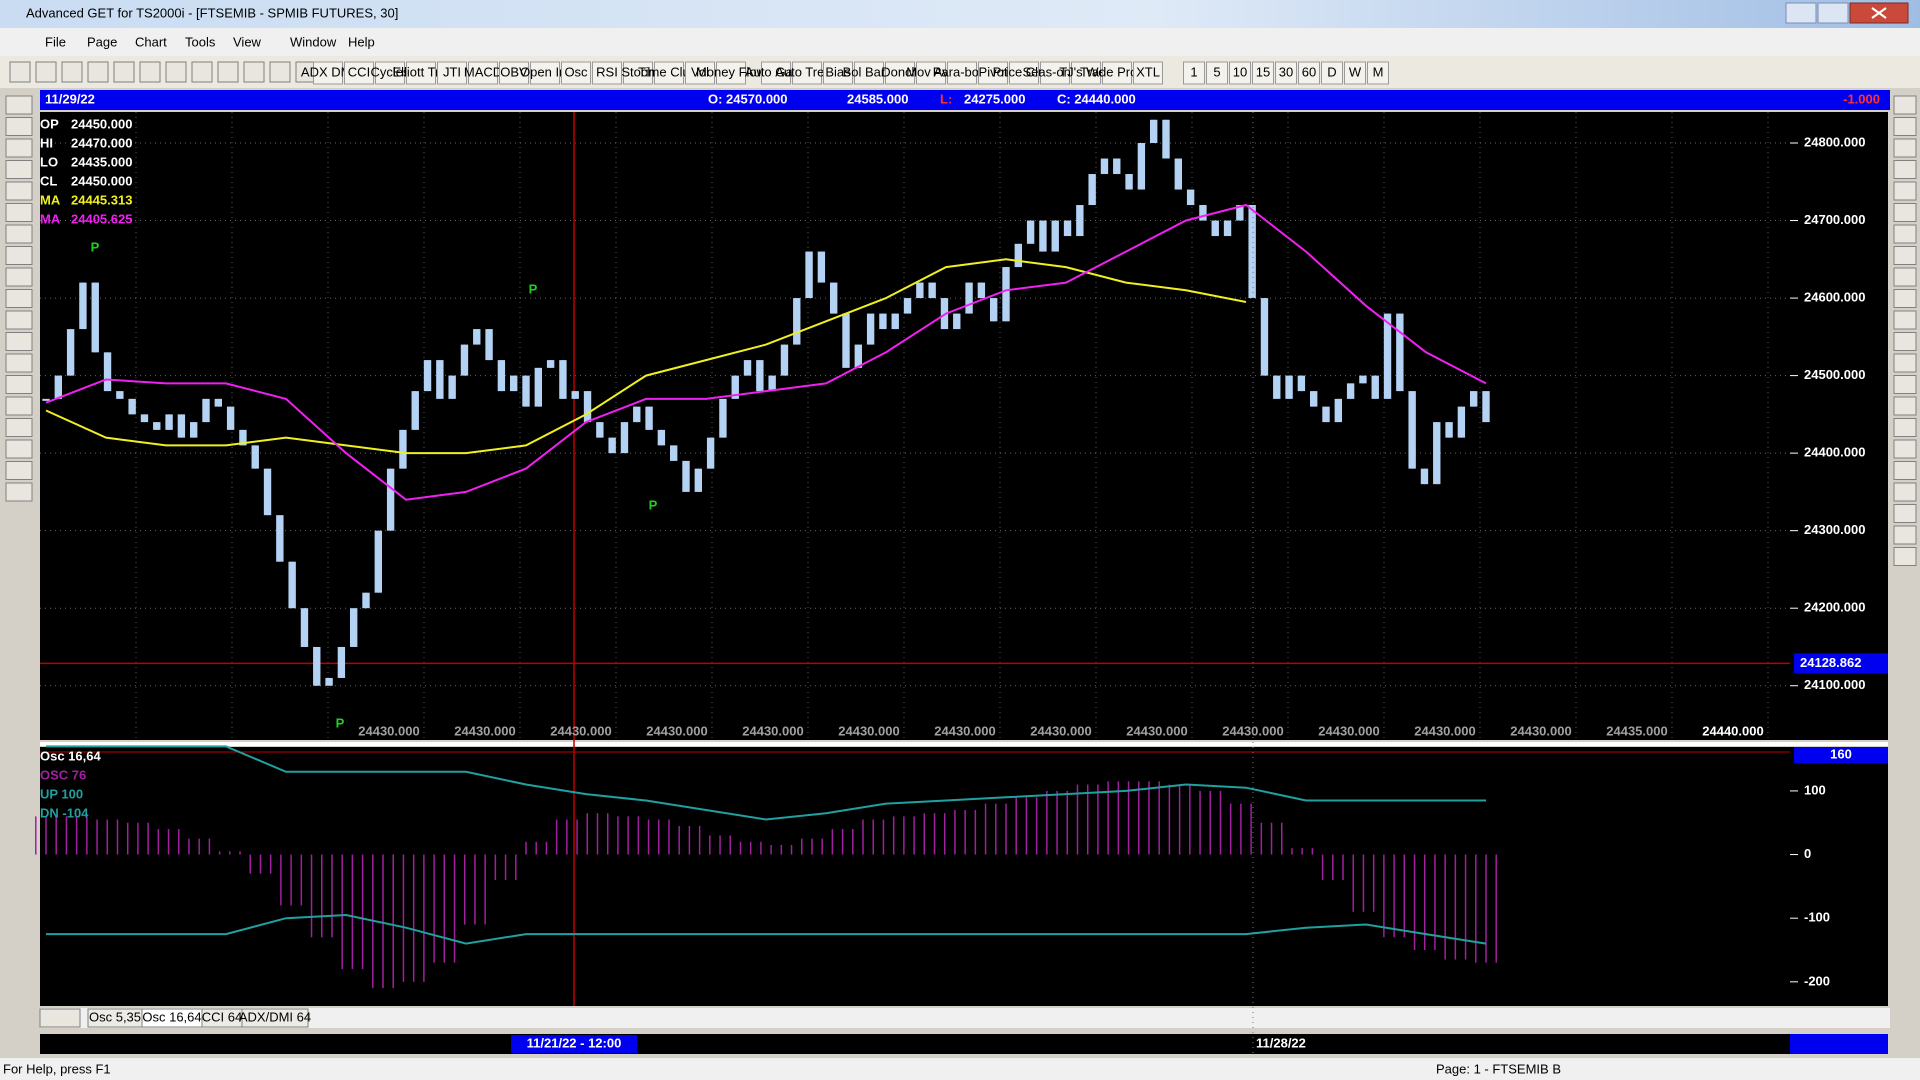  I want to click on menu-item: File, so click(55, 41).